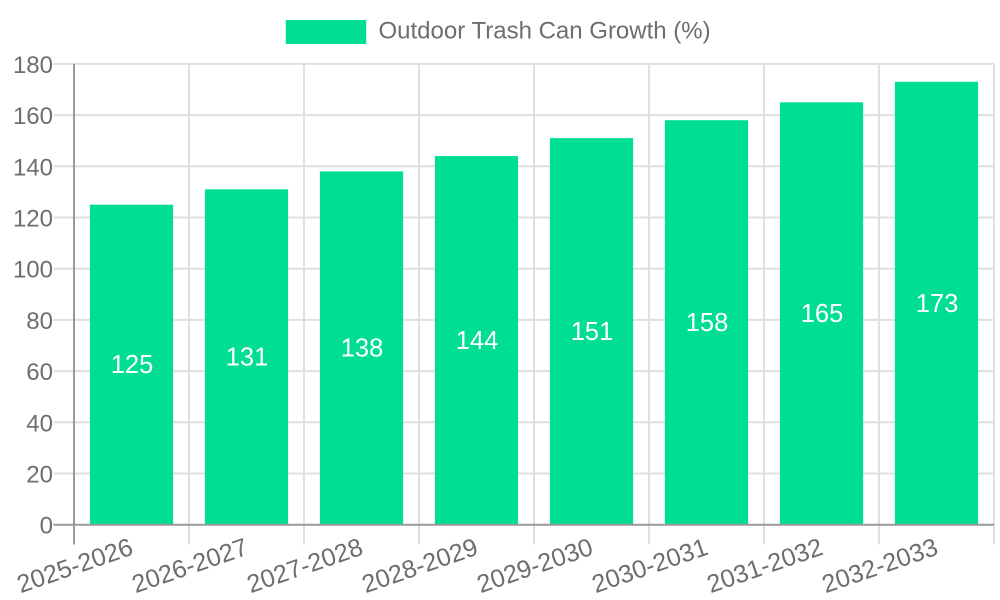 This screenshot has height=600, width=1000. What do you see at coordinates (33, 270) in the screenshot?
I see `svg-text: 100` at bounding box center [33, 270].